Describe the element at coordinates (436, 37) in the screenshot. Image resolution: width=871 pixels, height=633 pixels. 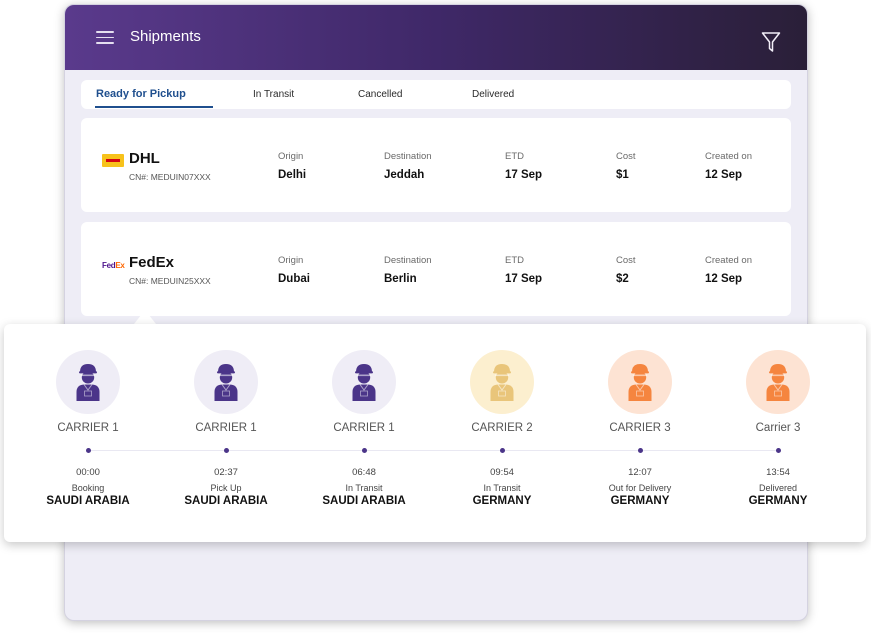
I see `app-header: Shipments` at that location.